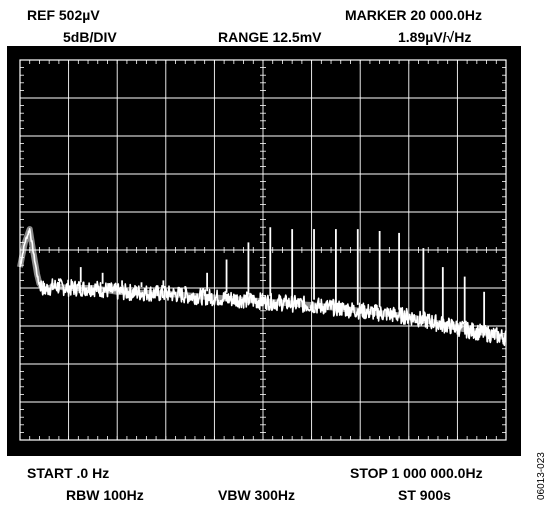  Describe the element at coordinates (424, 495) in the screenshot. I see `sweep-time-label: ST 900s` at that location.